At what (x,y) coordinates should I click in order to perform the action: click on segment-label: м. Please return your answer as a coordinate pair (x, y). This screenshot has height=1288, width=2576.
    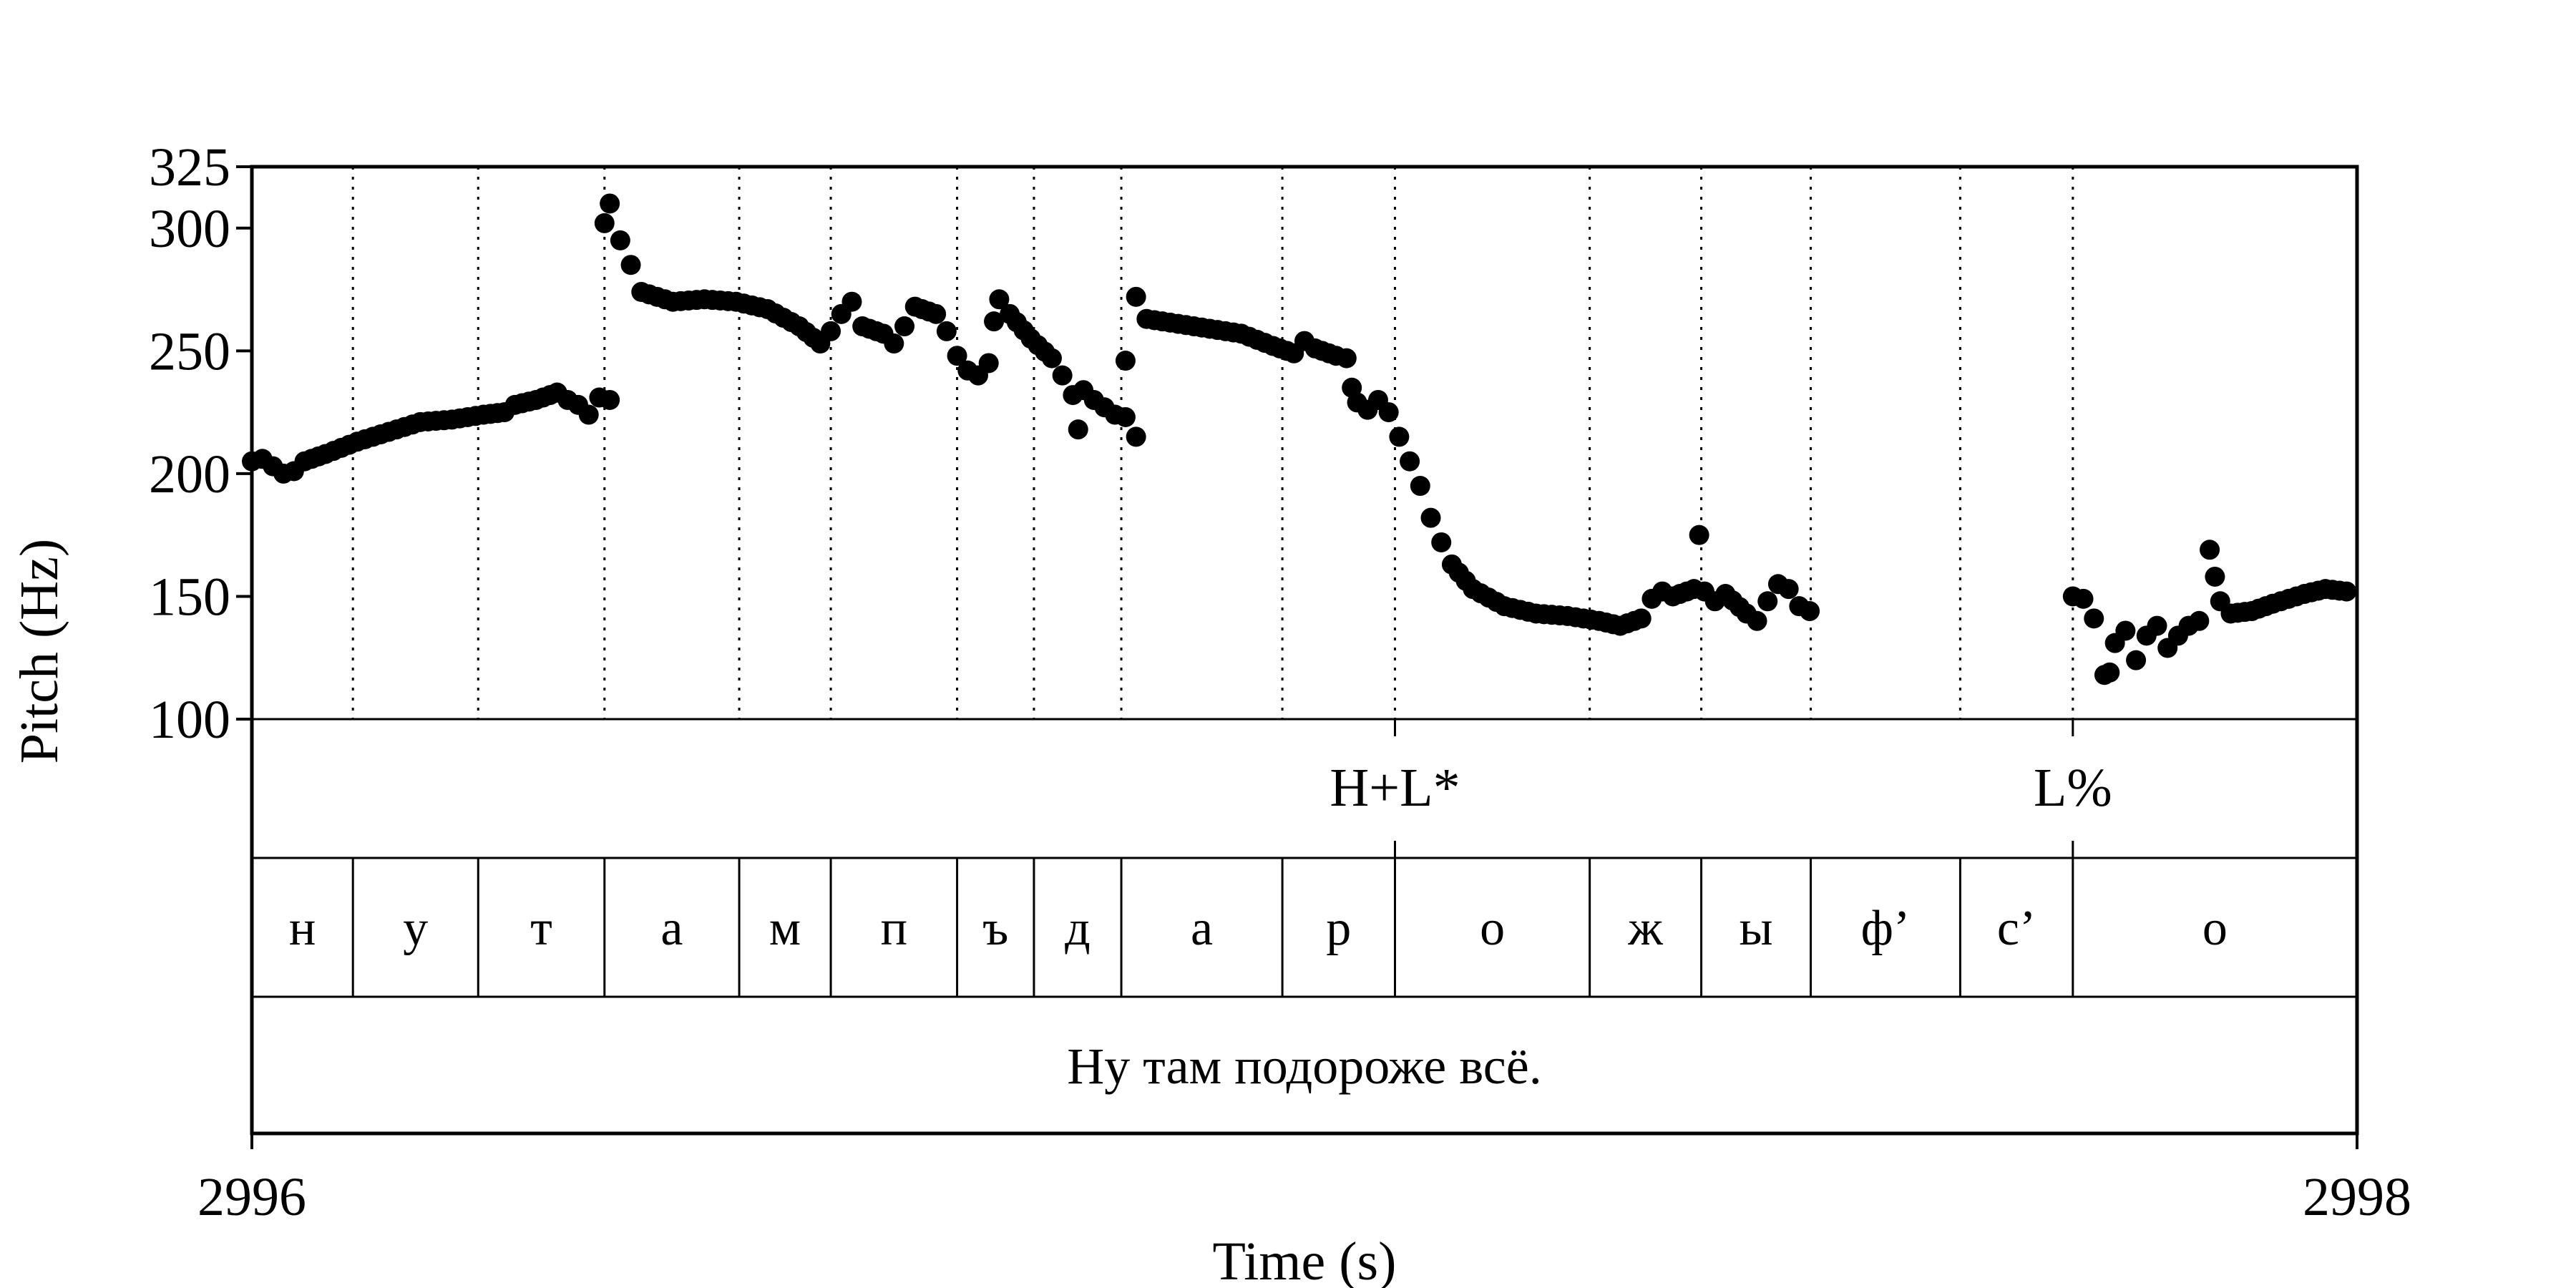
    Looking at the image, I should click on (785, 928).